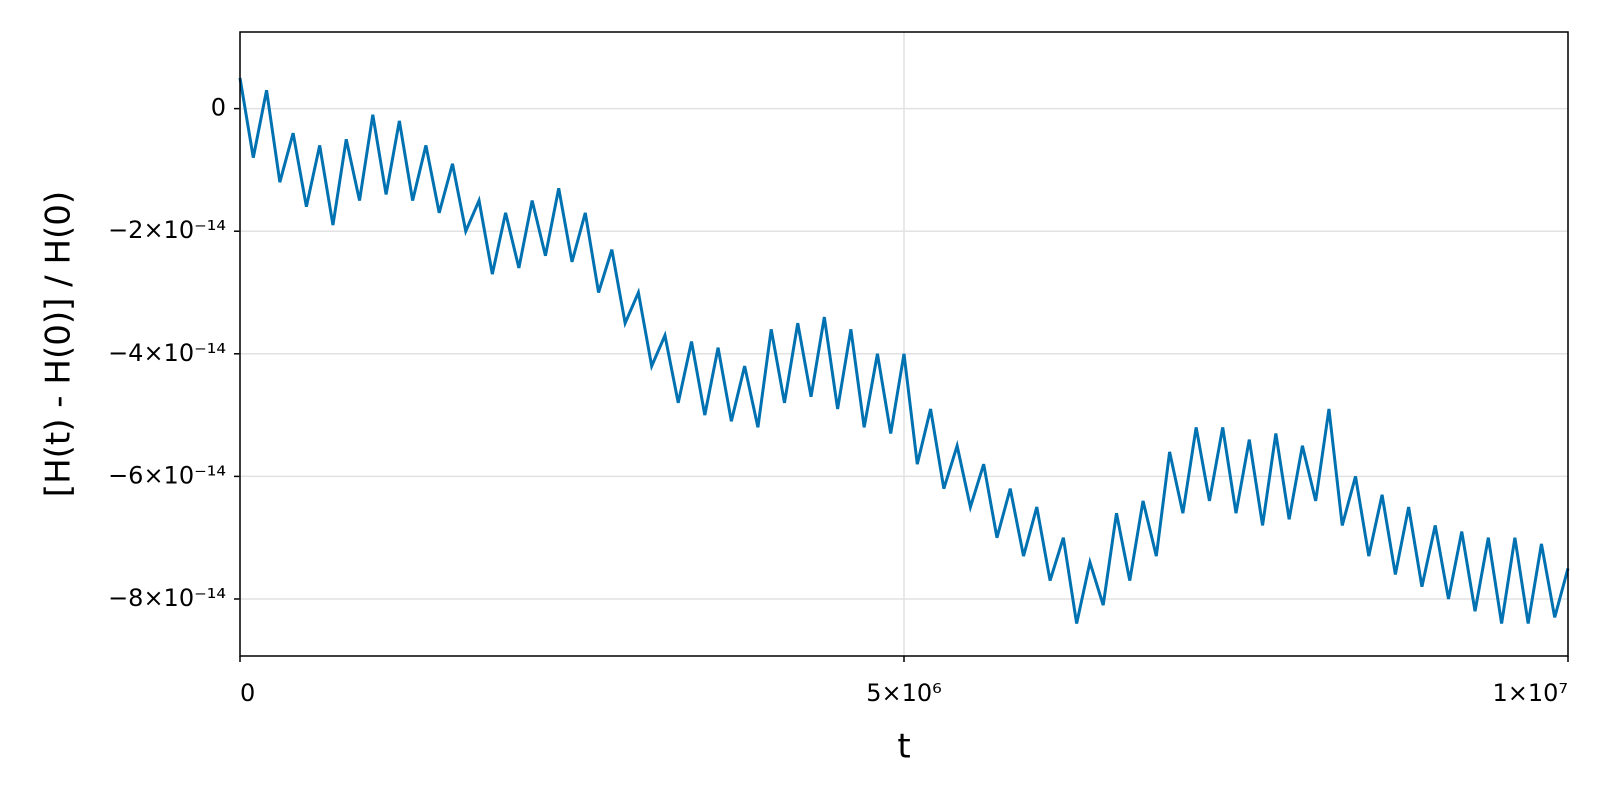  What do you see at coordinates (167, 353) in the screenshot?
I see `y-tick-label: −4×10⁻¹⁴` at bounding box center [167, 353].